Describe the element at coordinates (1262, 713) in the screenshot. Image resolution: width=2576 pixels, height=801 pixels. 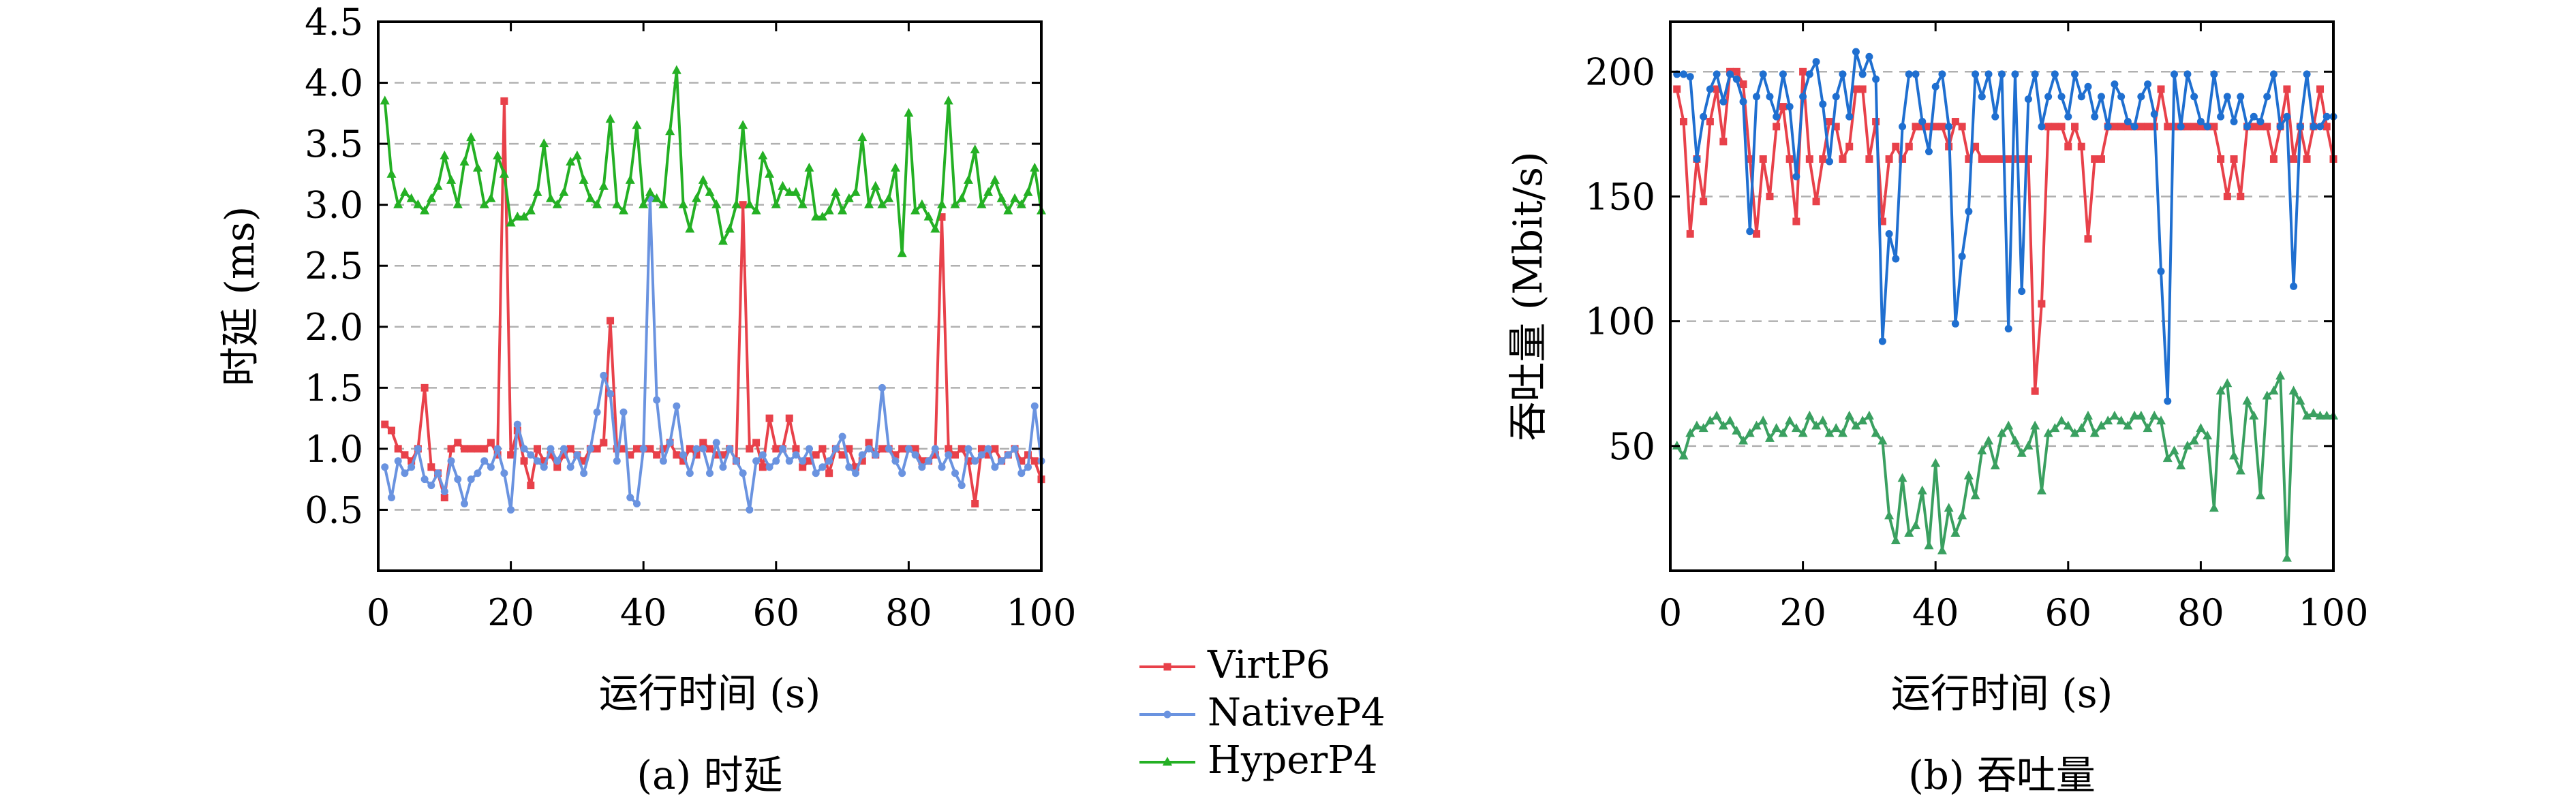
I see `legend-entry-nativep4: NativeP4` at that location.